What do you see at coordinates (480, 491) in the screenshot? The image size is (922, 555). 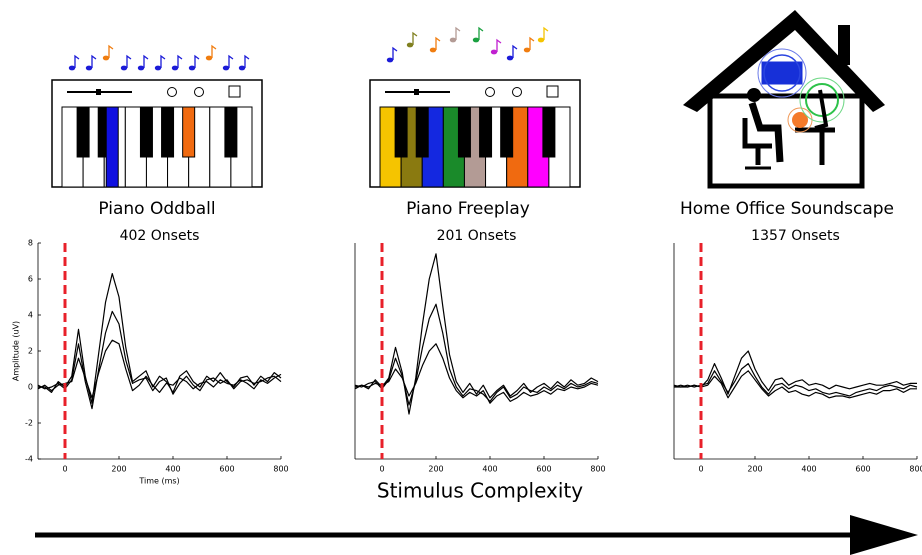 I see `arrow-label: Stimulus Complexity` at bounding box center [480, 491].